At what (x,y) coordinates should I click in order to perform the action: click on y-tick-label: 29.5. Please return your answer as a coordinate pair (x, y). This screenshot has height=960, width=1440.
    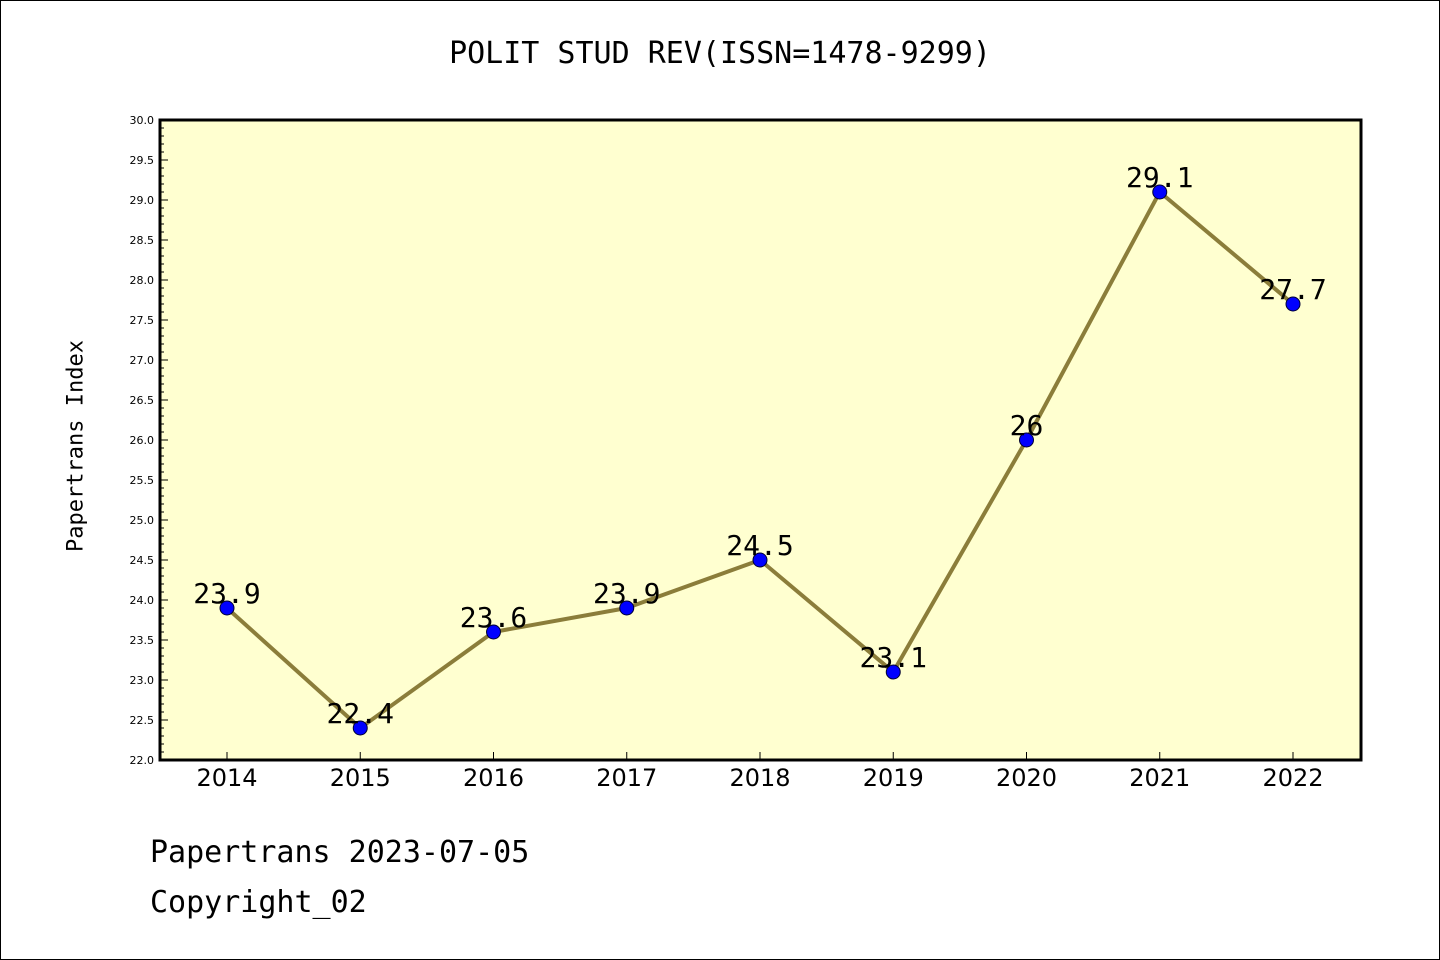
    Looking at the image, I should click on (142, 160).